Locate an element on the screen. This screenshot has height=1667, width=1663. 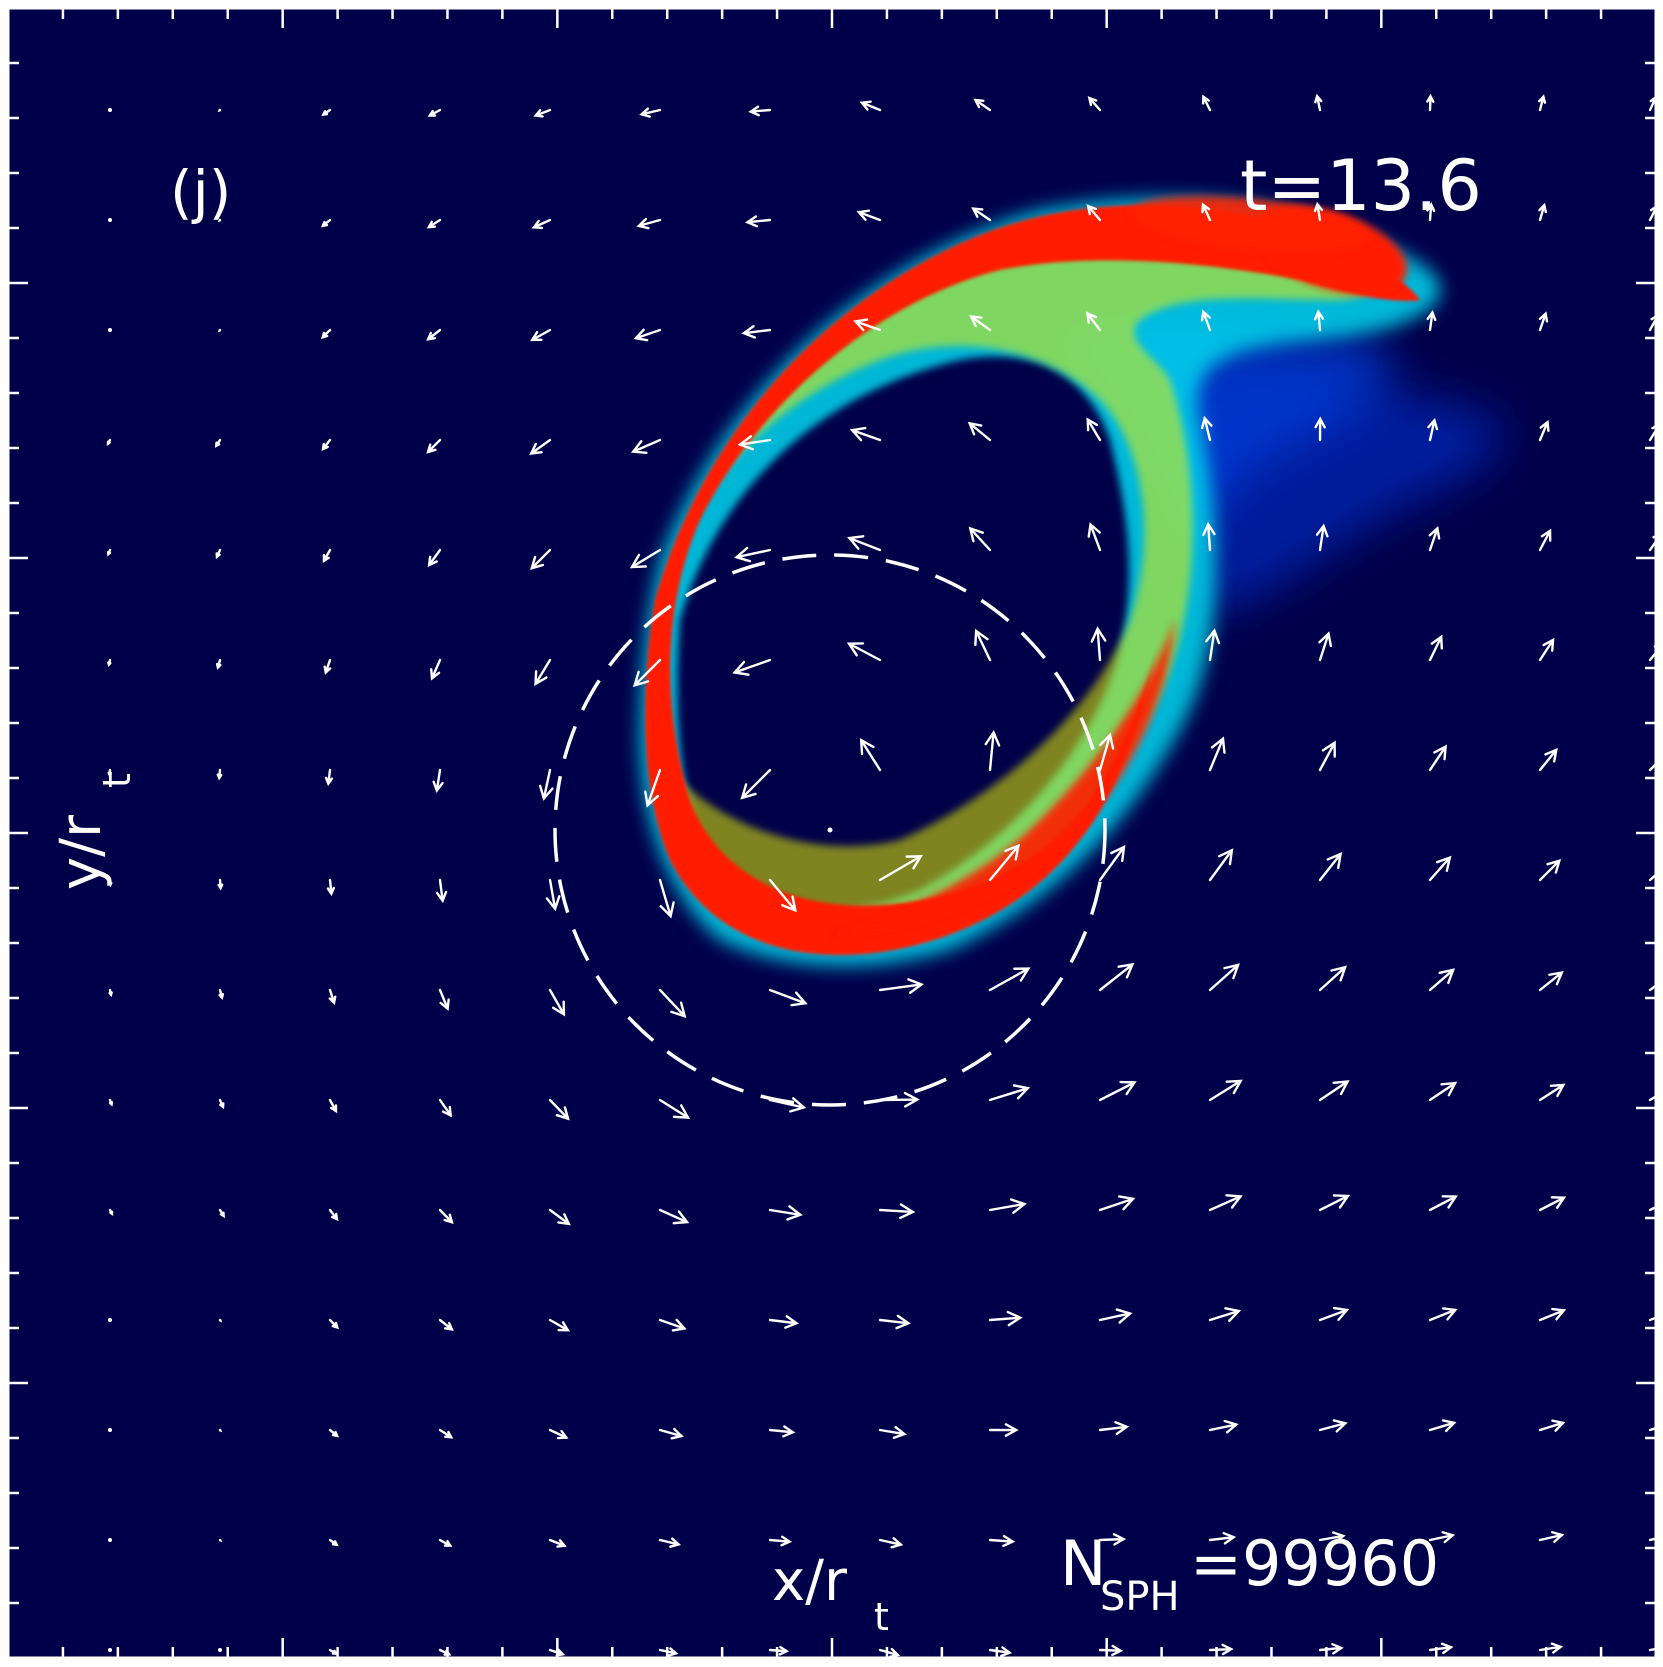
stream-head-glow is located at coordinates (1250, 225).